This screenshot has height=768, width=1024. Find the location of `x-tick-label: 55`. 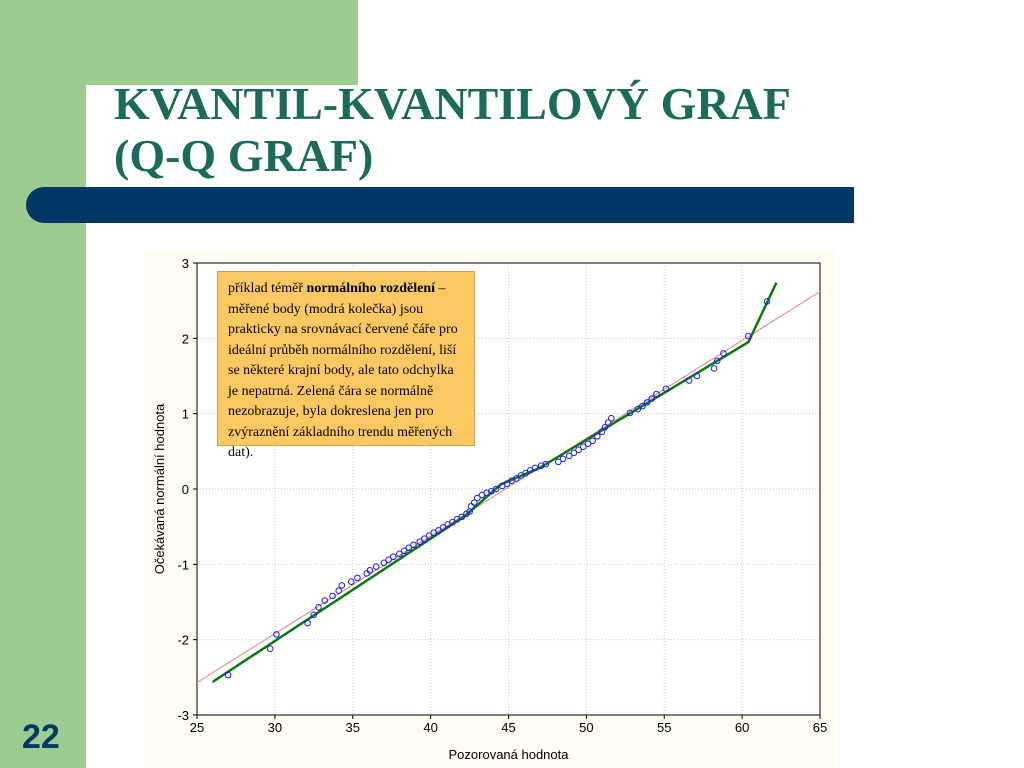

x-tick-label: 55 is located at coordinates (664, 727).